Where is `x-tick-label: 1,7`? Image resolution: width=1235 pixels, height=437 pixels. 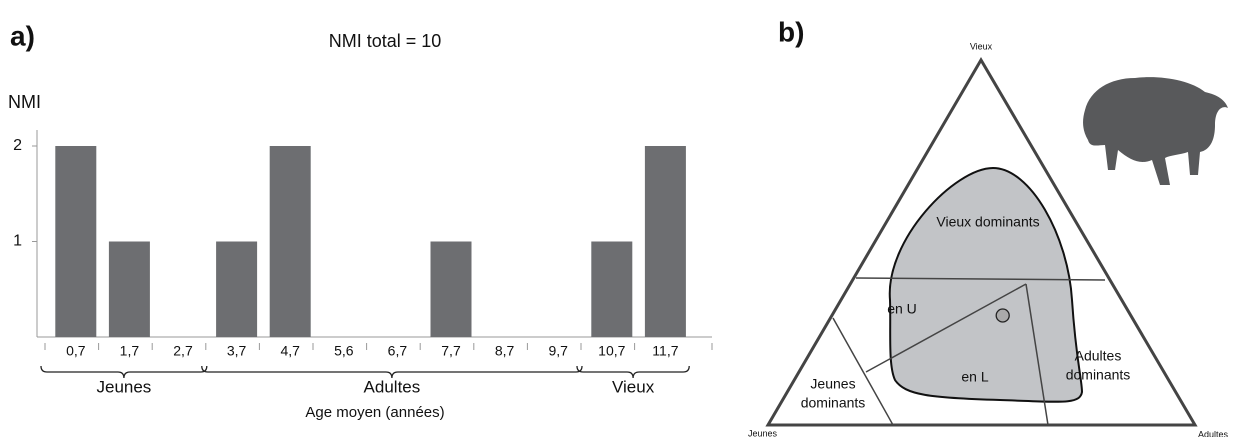 x-tick-label: 1,7 is located at coordinates (130, 351).